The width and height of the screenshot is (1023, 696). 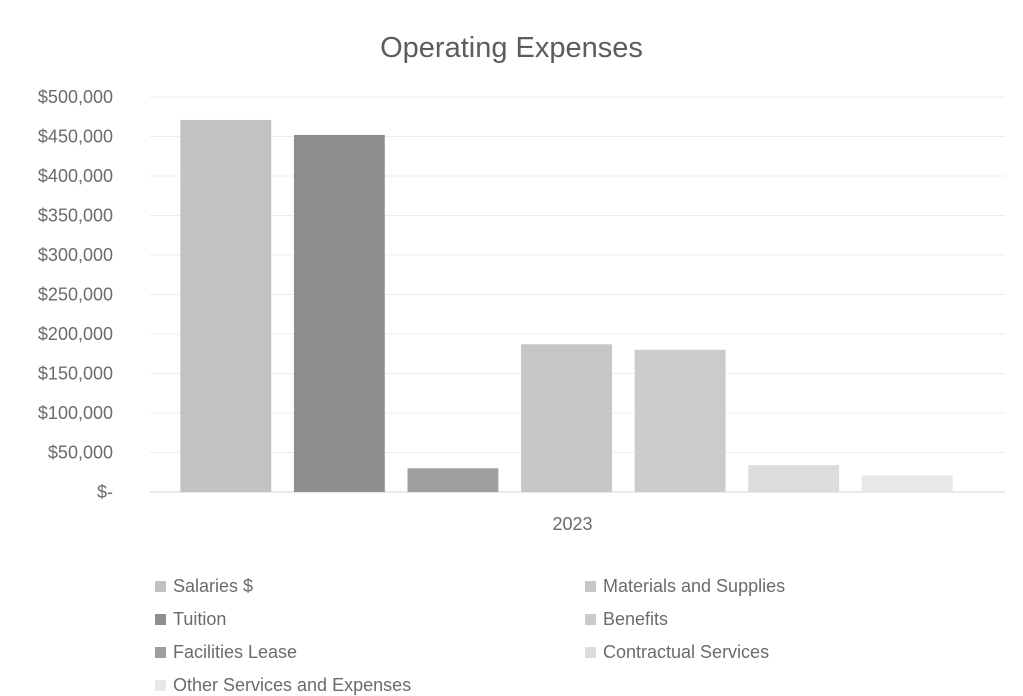 I want to click on y-tick-label: $50,000, so click(x=80, y=453).